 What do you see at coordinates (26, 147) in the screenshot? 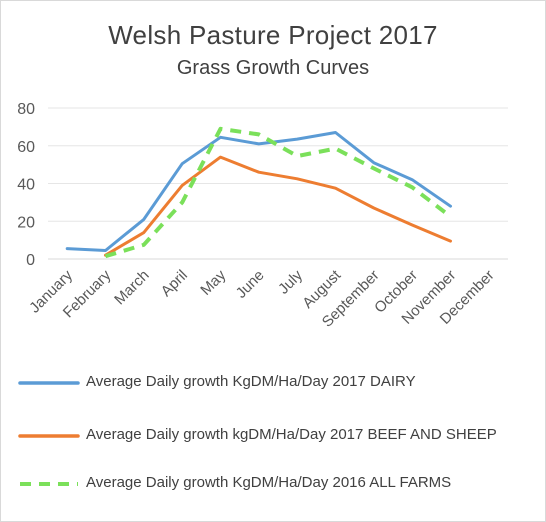
I see `y-tick-label: 60` at bounding box center [26, 147].